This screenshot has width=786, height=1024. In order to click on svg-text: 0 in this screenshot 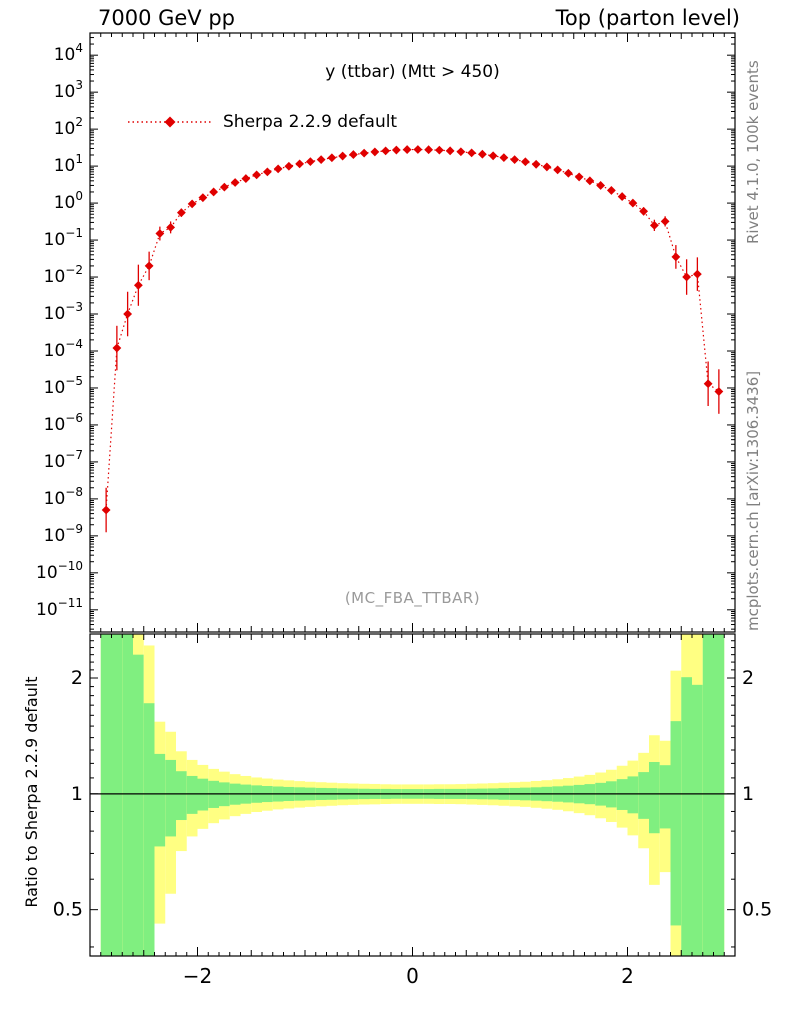, I will do `click(412, 976)`.